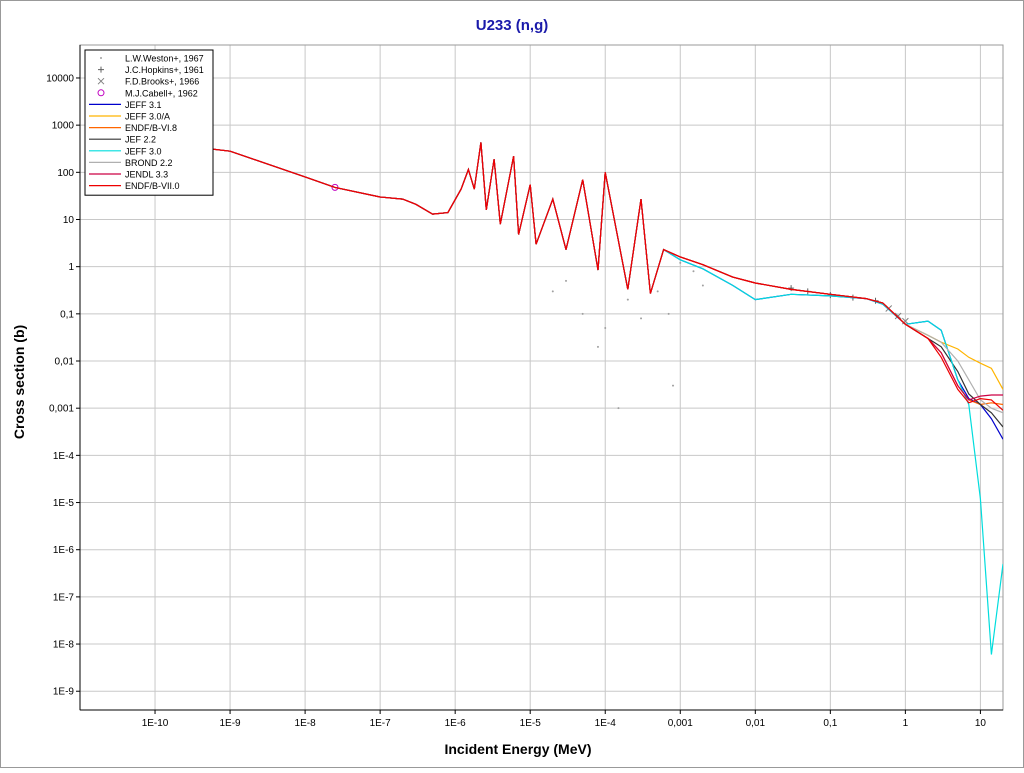 The height and width of the screenshot is (773, 1024). Describe the element at coordinates (60, 78) in the screenshot. I see `y-tick-label: 10000` at that location.